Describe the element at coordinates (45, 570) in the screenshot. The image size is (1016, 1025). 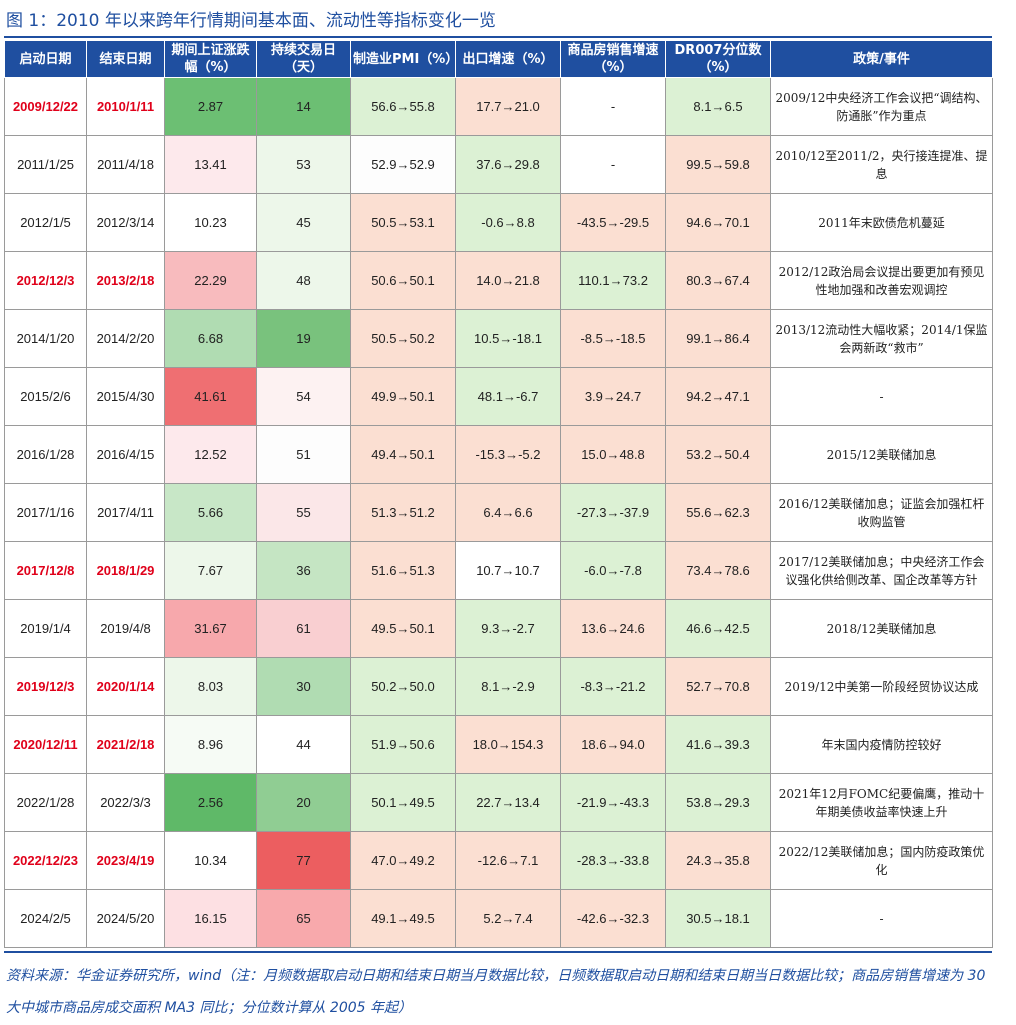
I see `start-date-cell: 2017/12/8` at that location.